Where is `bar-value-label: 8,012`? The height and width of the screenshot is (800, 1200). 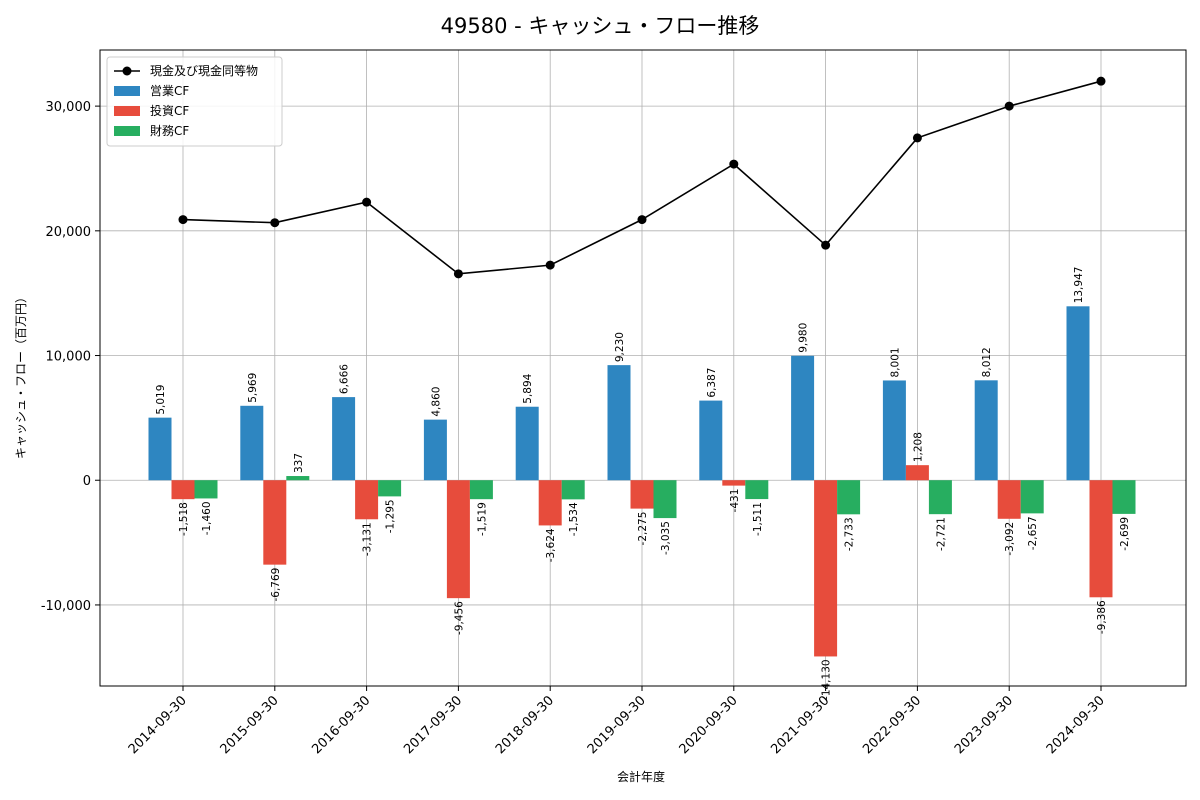
bar-value-label: 8,012 is located at coordinates (987, 362).